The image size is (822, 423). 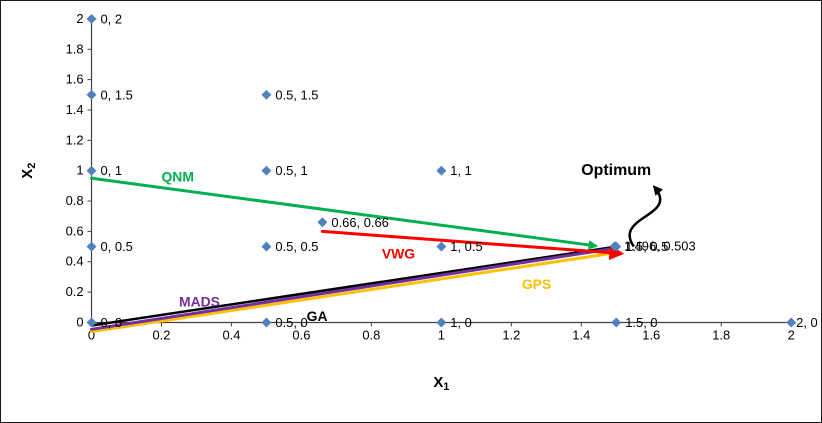 What do you see at coordinates (79, 321) in the screenshot?
I see `y-tick-label: 0` at bounding box center [79, 321].